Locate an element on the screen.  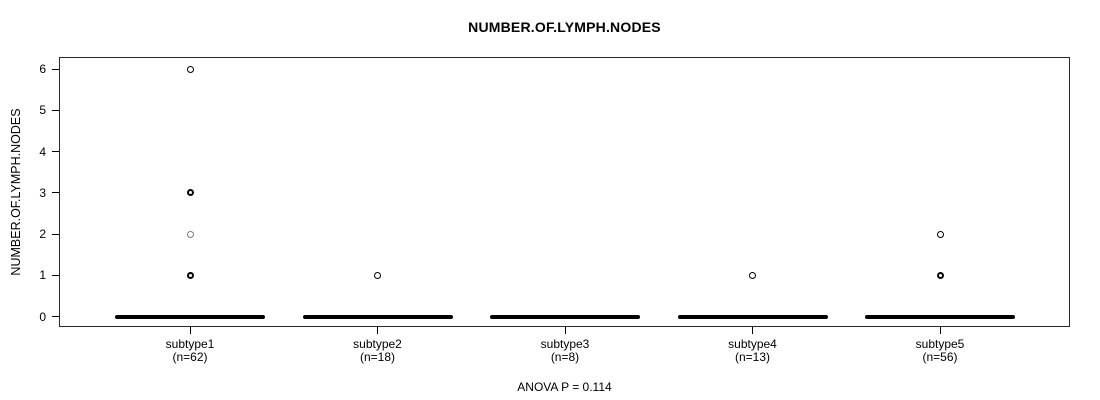
y-axis-tick-label: 6 is located at coordinates (42, 69).